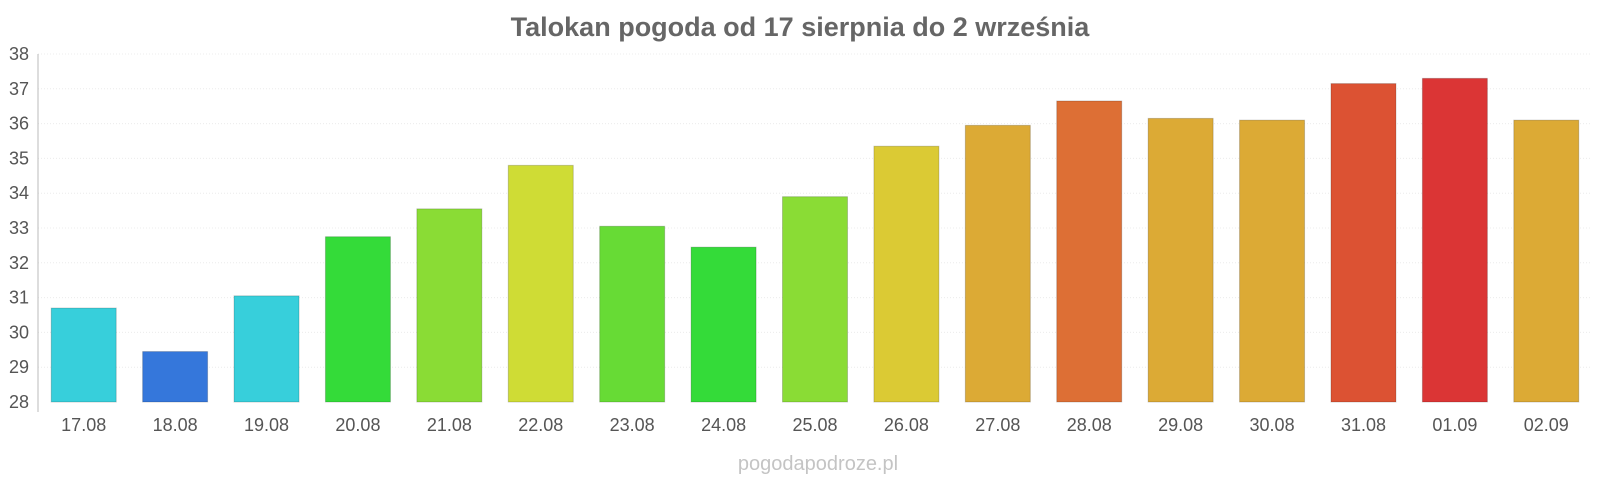 Image resolution: width=1600 pixels, height=480 pixels. I want to click on y-tick-label: 35, so click(19, 158).